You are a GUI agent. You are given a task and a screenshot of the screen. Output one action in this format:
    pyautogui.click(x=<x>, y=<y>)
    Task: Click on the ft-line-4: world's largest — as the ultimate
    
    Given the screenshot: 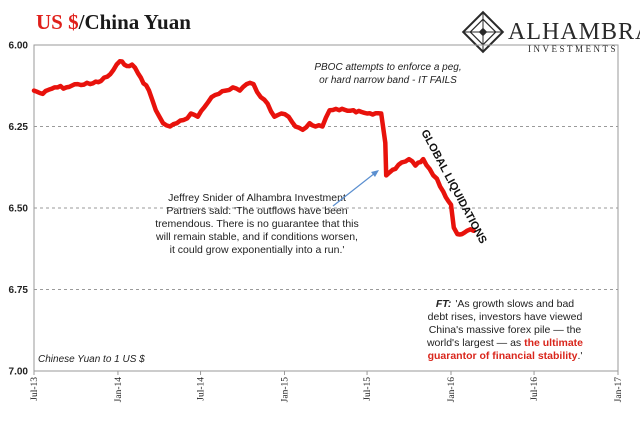 What is the action you would take?
    pyautogui.click(x=504, y=343)
    